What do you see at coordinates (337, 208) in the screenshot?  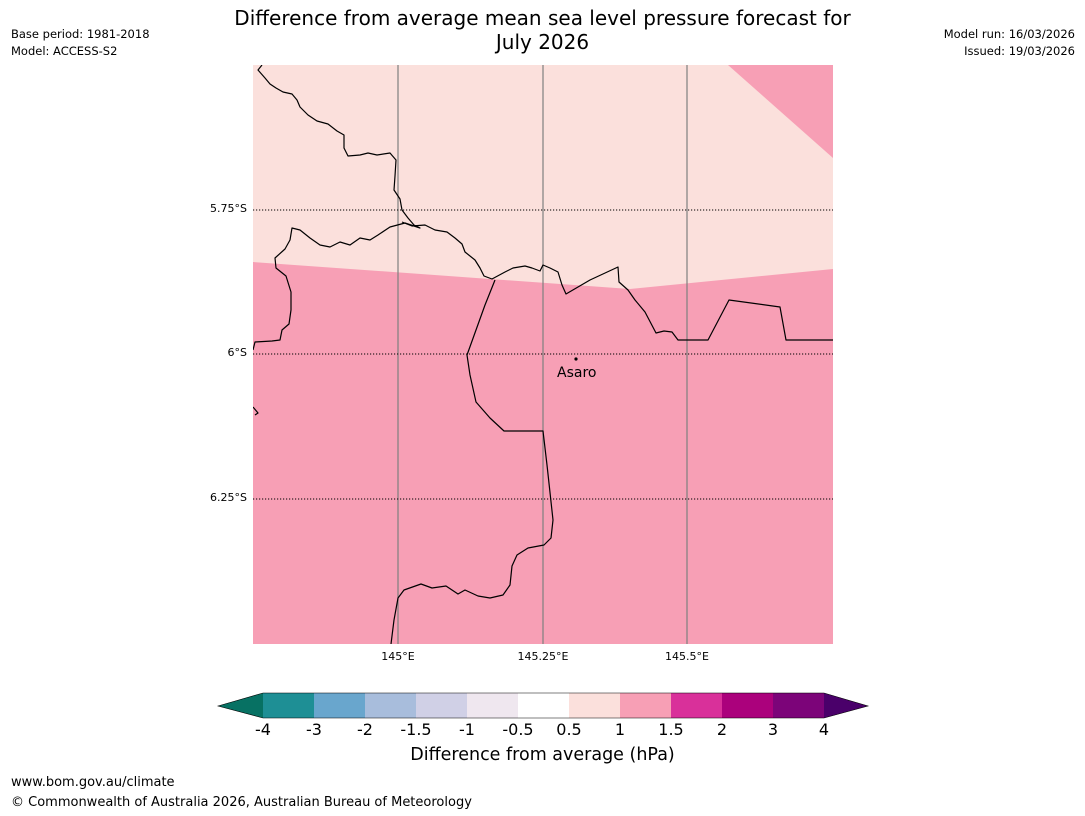 I see `province-border-north` at bounding box center [337, 208].